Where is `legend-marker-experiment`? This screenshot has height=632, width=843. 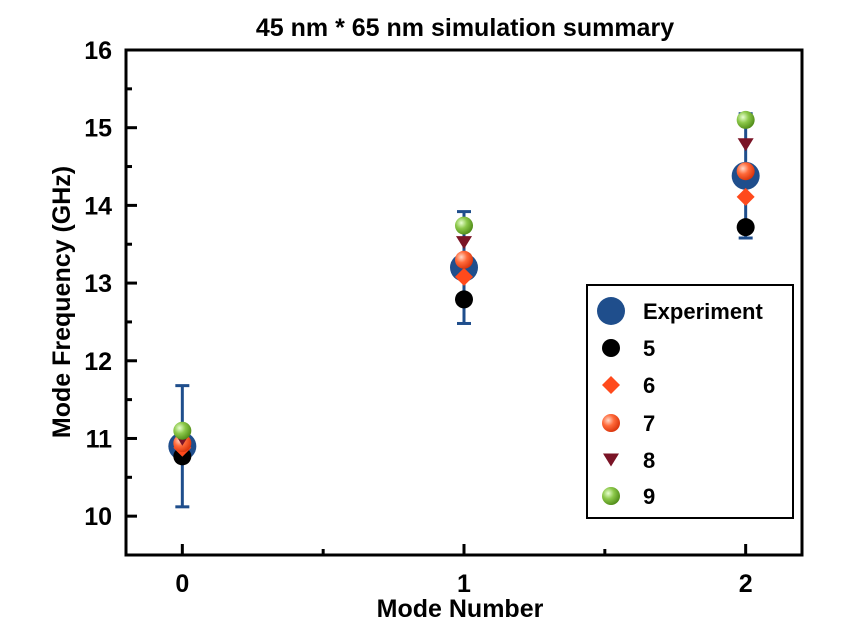
legend-marker-experiment is located at coordinates (611, 311).